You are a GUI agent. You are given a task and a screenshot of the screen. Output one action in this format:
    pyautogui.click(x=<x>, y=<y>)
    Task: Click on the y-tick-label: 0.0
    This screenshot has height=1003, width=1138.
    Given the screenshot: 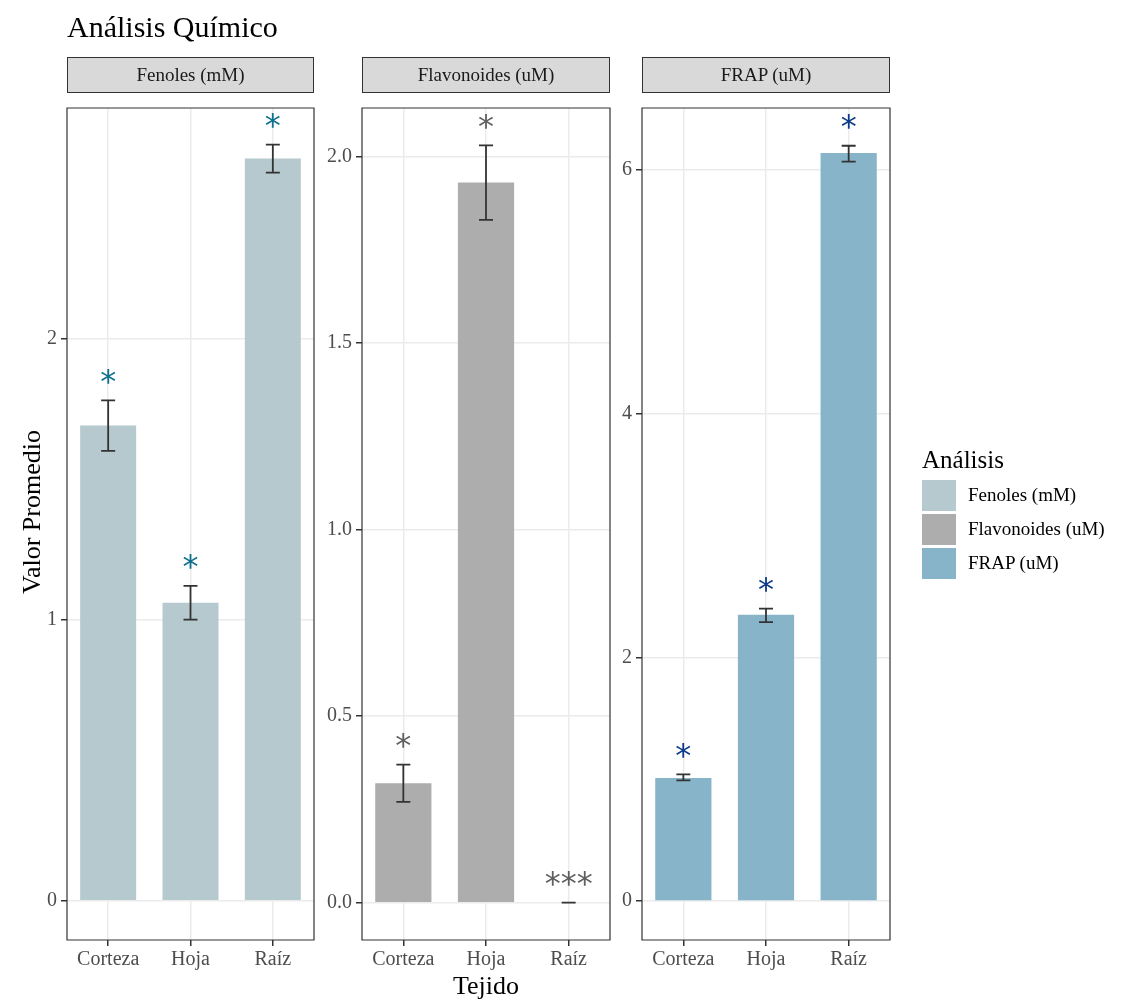 What is the action you would take?
    pyautogui.click(x=339, y=900)
    